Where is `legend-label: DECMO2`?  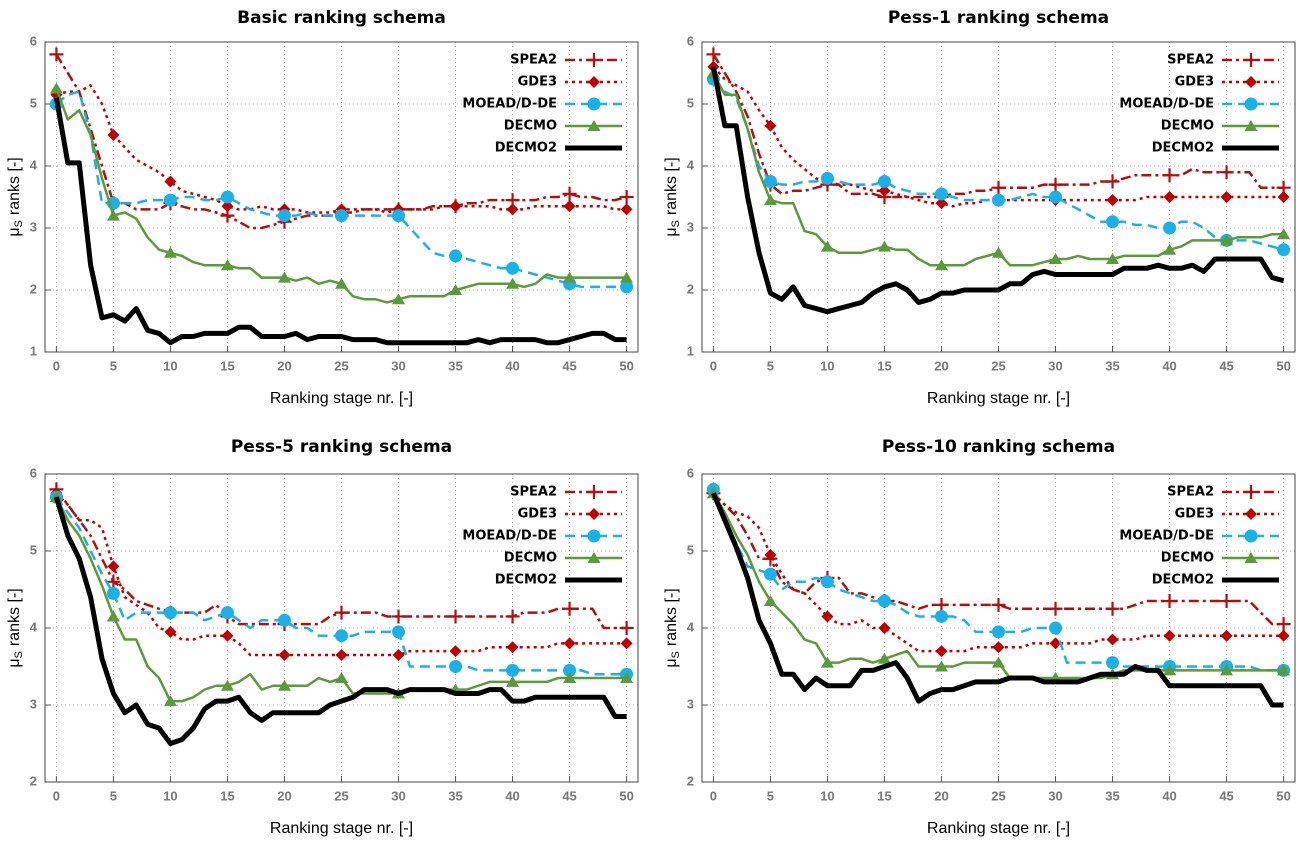 legend-label: DECMO2 is located at coordinates (526, 148).